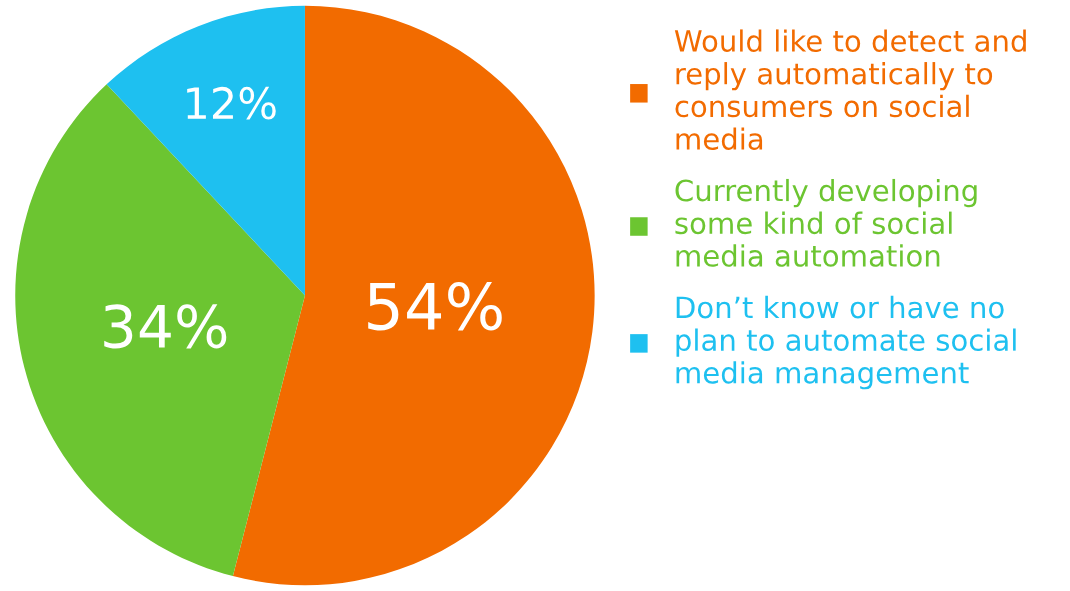 This screenshot has height=591, width=1070. What do you see at coordinates (165, 326) in the screenshot?
I see `data-label: 34%` at bounding box center [165, 326].